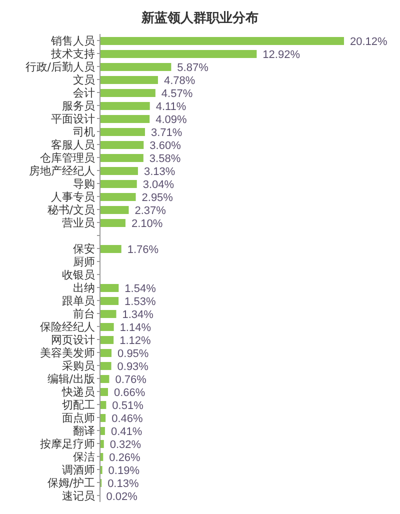 The width and height of the screenshot is (400, 514). What do you see at coordinates (147, 224) in the screenshot?
I see `data-label: 2.10%` at bounding box center [147, 224].